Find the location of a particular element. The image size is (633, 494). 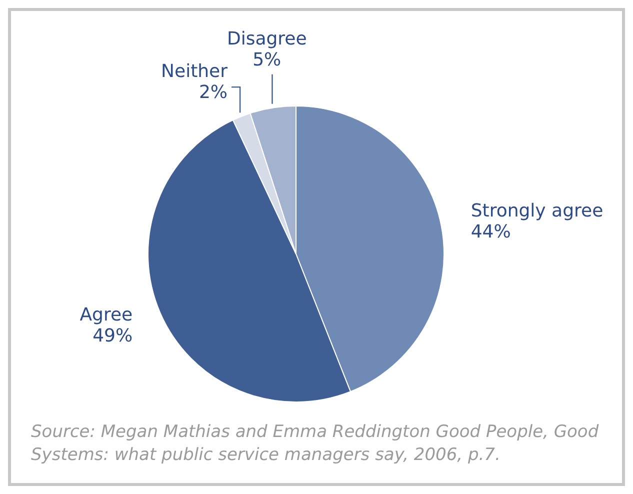

slice-label: Neither is located at coordinates (194, 71).